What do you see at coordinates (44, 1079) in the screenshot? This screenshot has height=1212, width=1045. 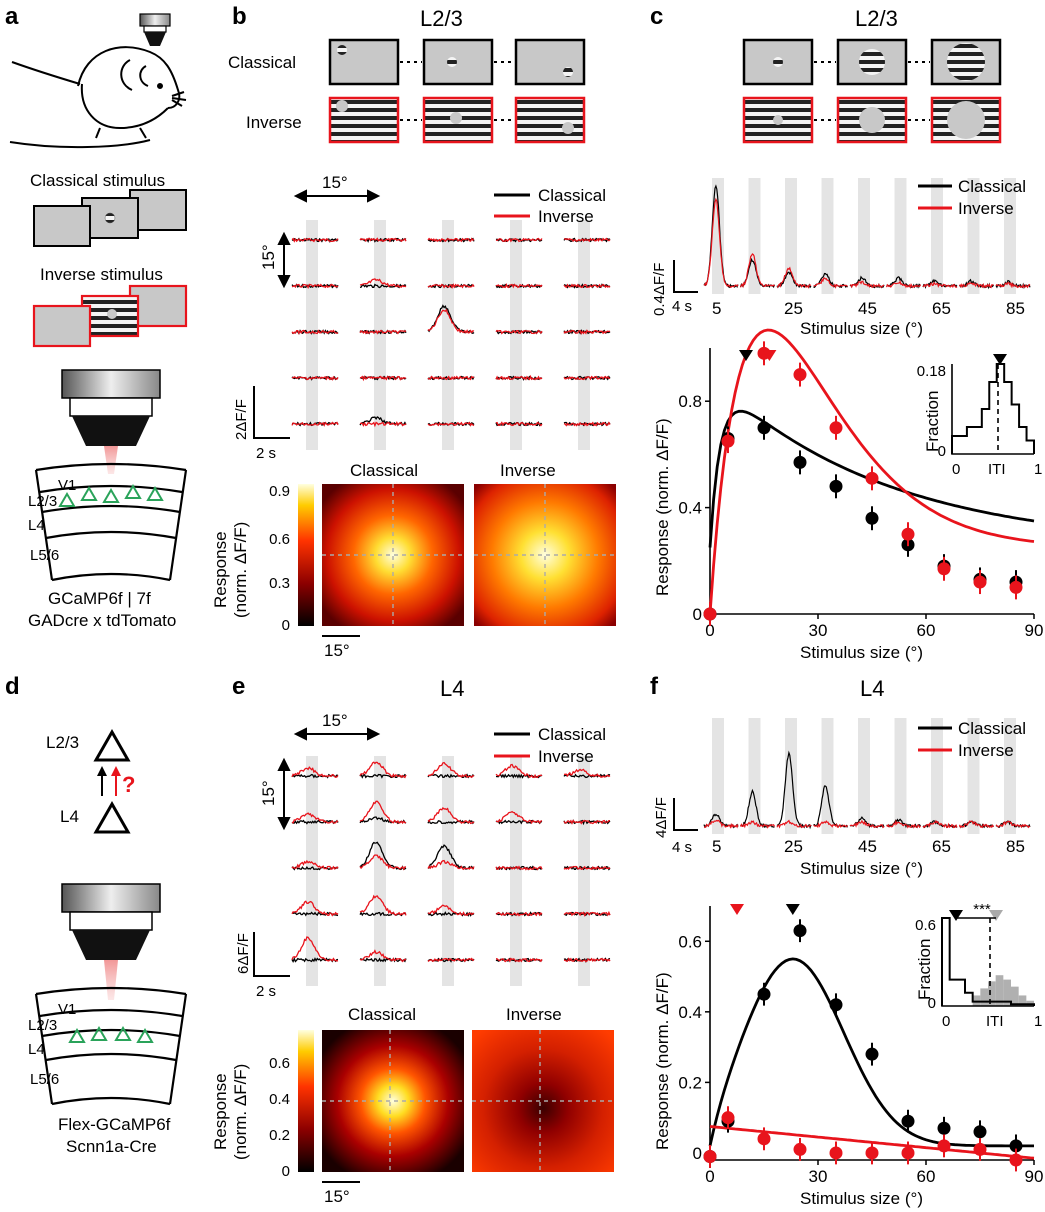 I see `d-layer-56-label: L5/6` at bounding box center [44, 1079].